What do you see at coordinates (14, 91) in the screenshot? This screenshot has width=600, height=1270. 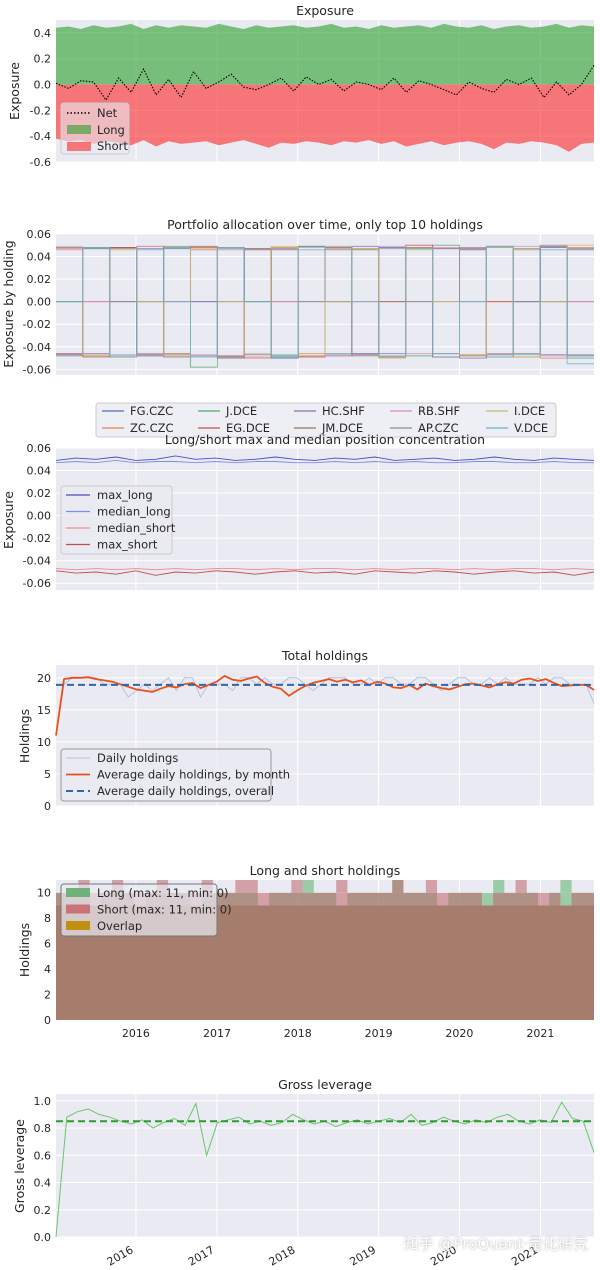 I see `exposure-ylabel: Exposure` at bounding box center [14, 91].